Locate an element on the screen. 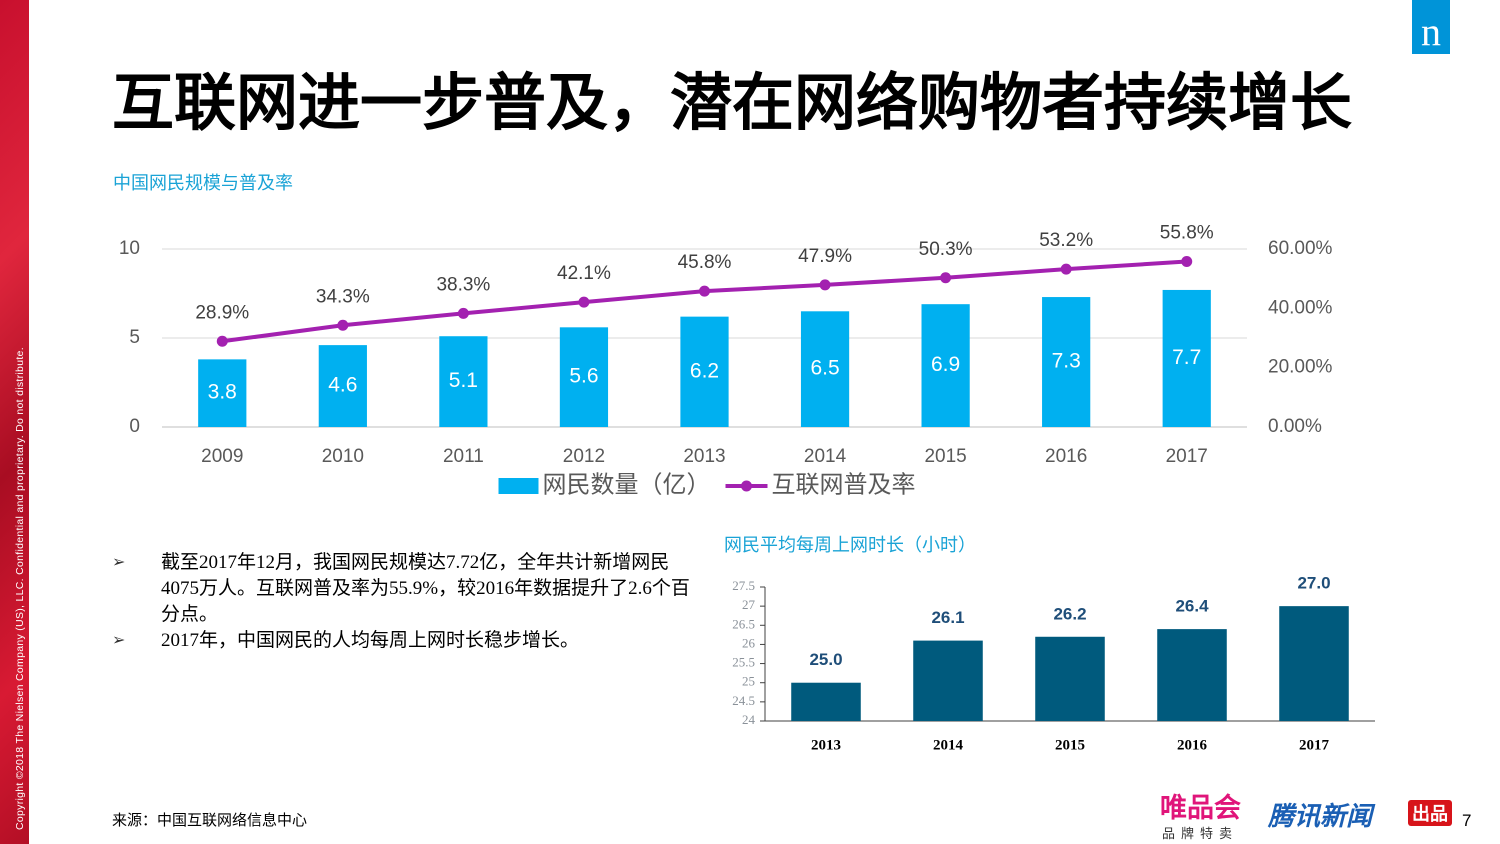 The height and width of the screenshot is (844, 1500). data-label: 4.6 is located at coordinates (342, 385).